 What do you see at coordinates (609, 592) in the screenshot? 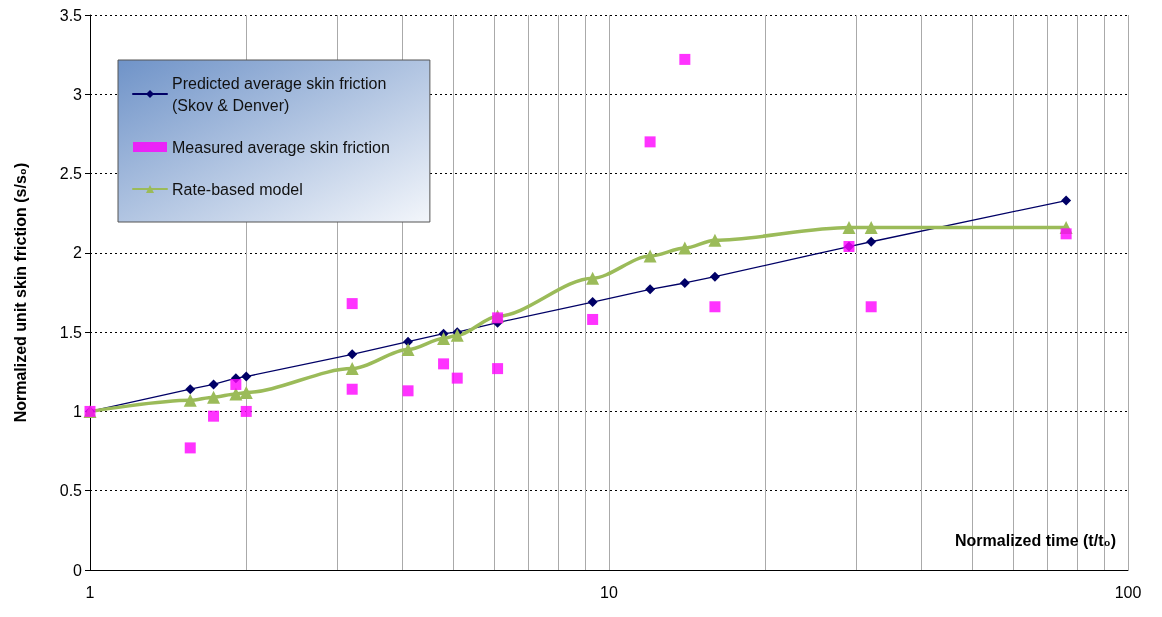
I see `x-tick-label: 10` at bounding box center [609, 592].